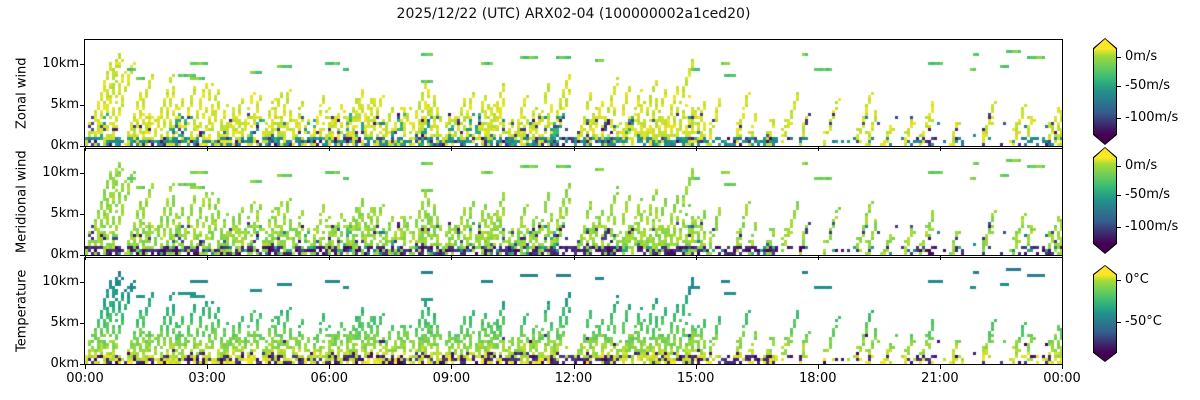  I want to click on x-tick-label: 03:00, so click(207, 378).